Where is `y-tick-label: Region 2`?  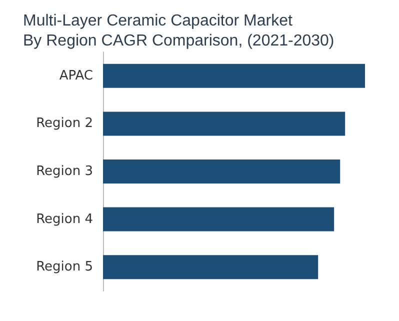 y-tick-label: Region 2 is located at coordinates (64, 124).